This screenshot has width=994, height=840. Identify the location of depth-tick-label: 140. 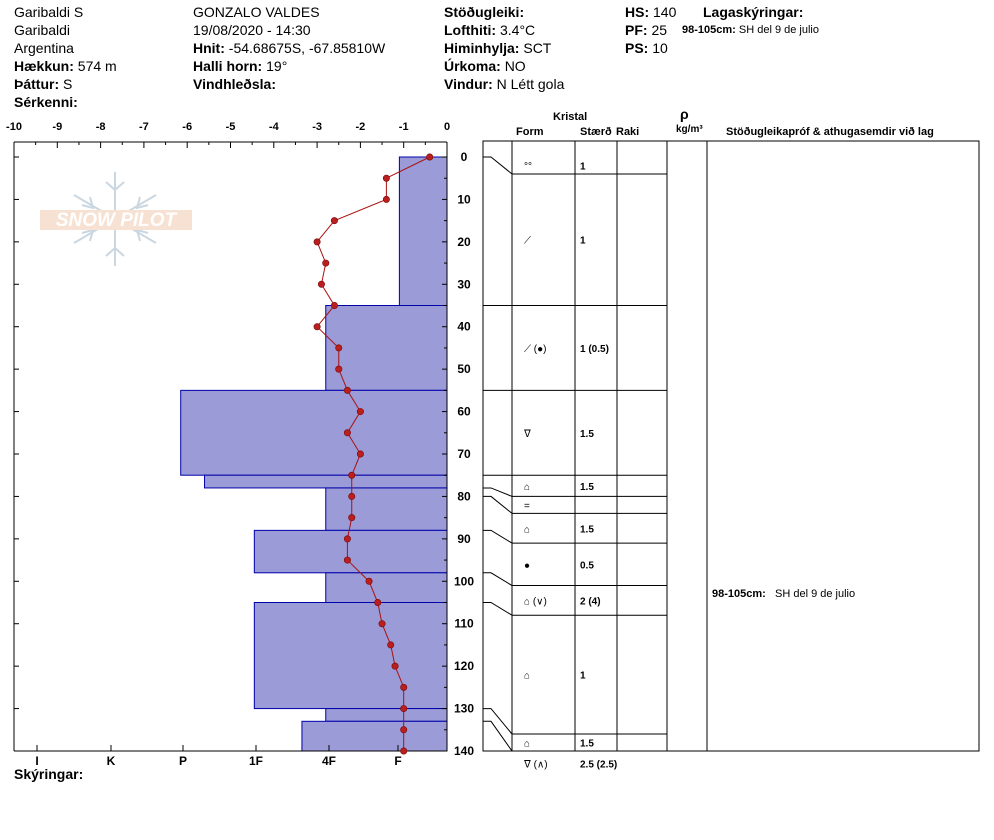
(464, 751).